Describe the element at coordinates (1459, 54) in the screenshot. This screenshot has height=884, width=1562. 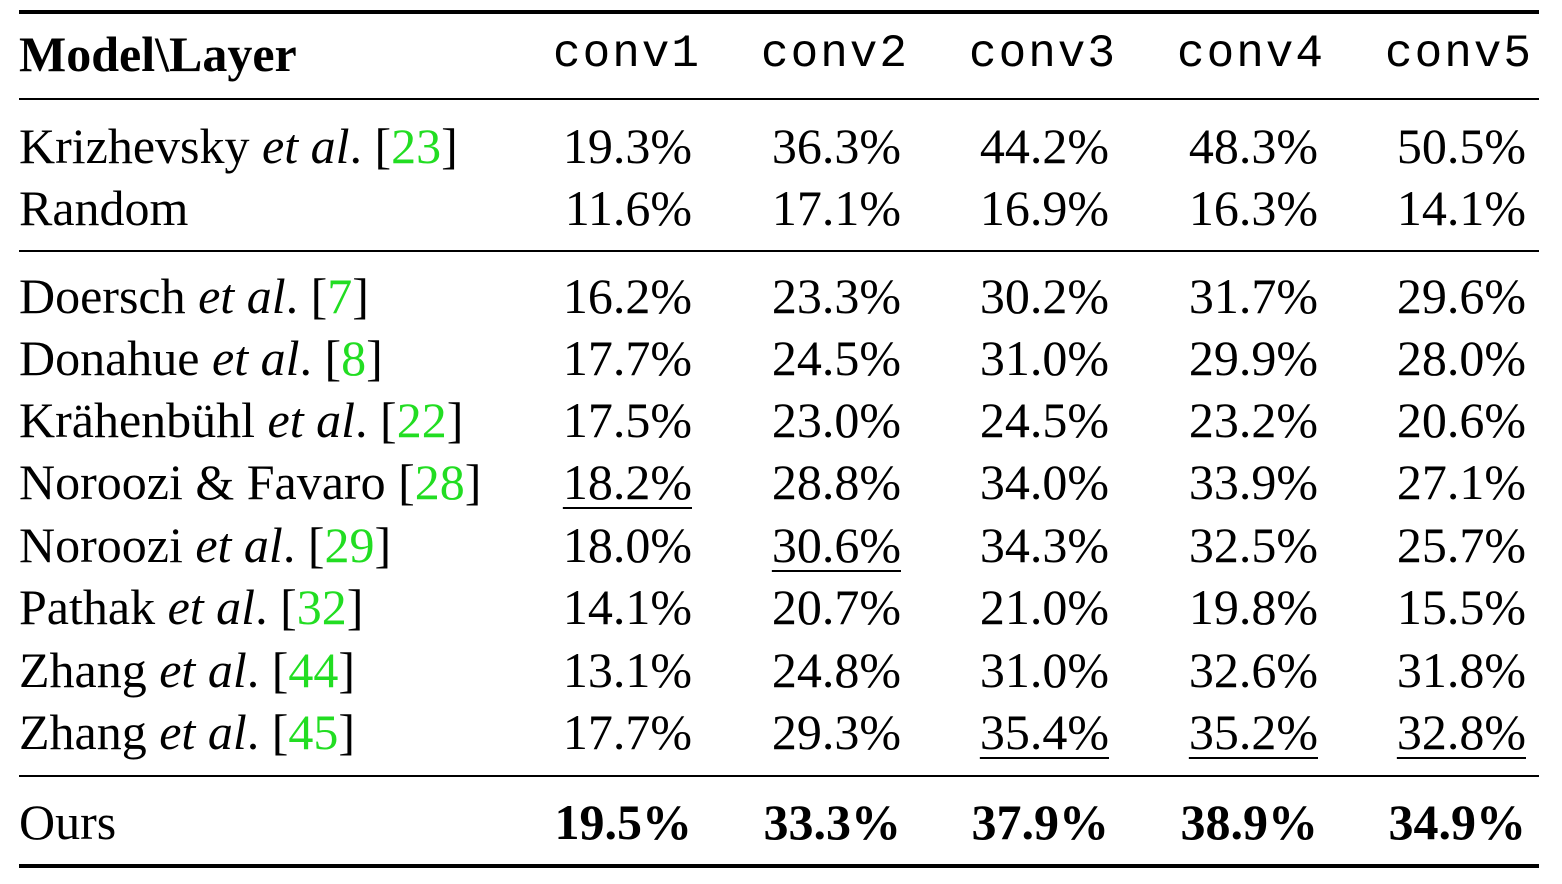
I see `header-conv5: conv5` at that location.